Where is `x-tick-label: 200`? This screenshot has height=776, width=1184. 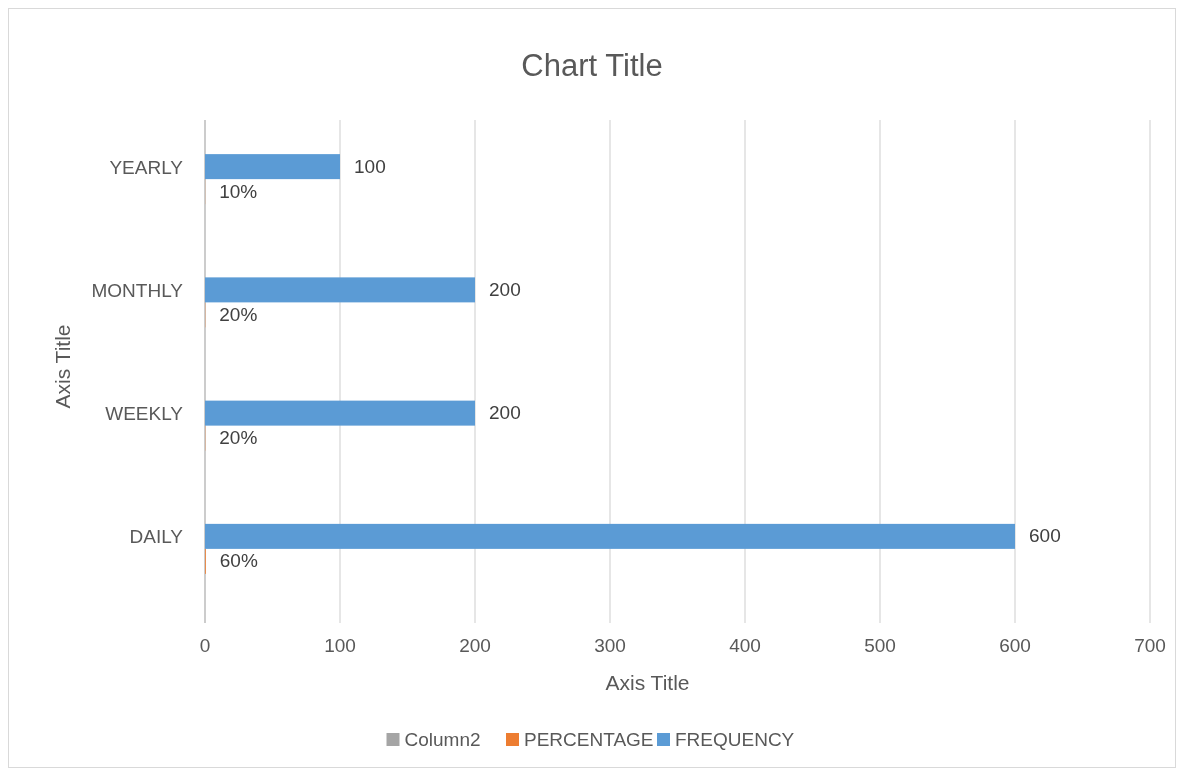 x-tick-label: 200 is located at coordinates (475, 645).